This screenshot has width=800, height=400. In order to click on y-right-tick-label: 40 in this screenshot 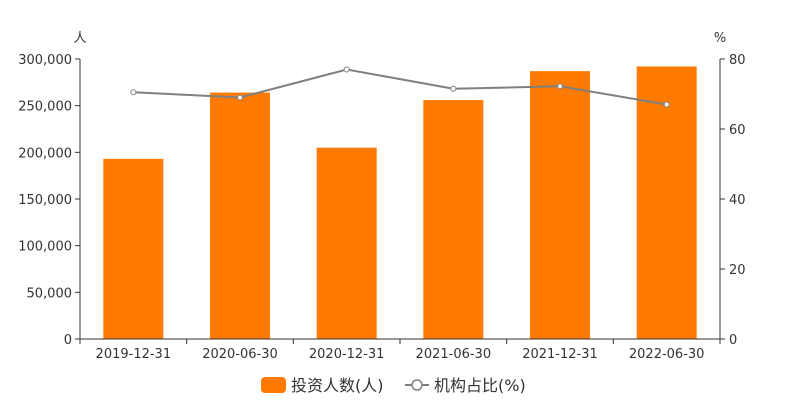, I will do `click(737, 200)`.